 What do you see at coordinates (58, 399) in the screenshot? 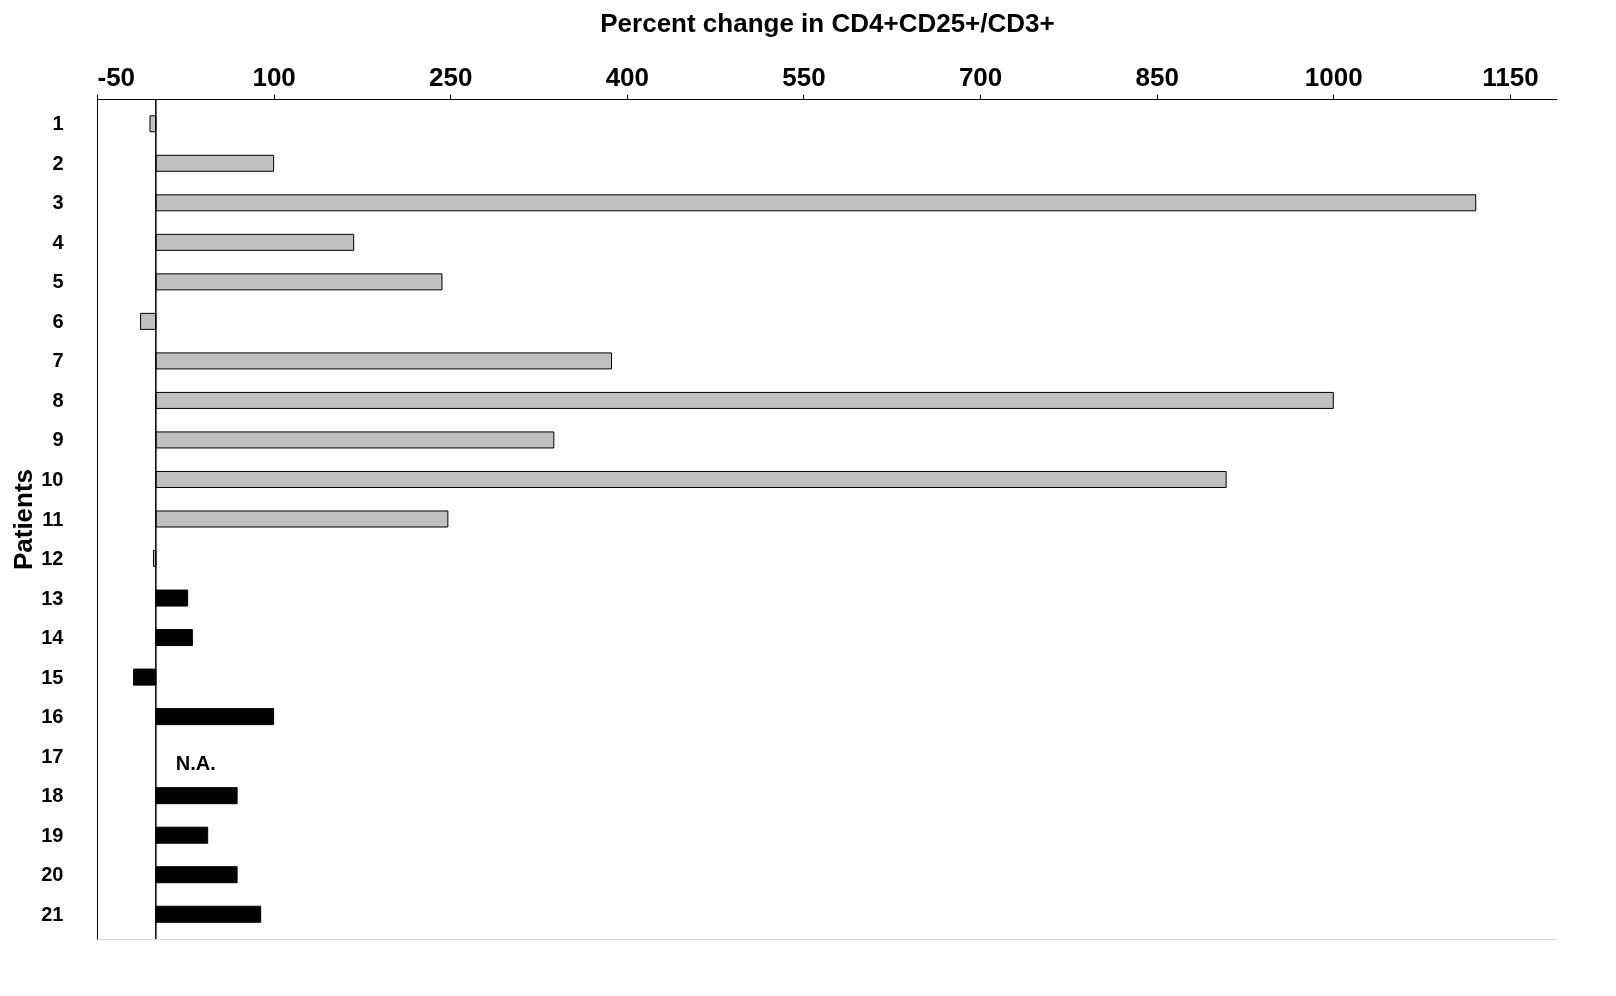
I see `y-tick-label: 8` at bounding box center [58, 399].